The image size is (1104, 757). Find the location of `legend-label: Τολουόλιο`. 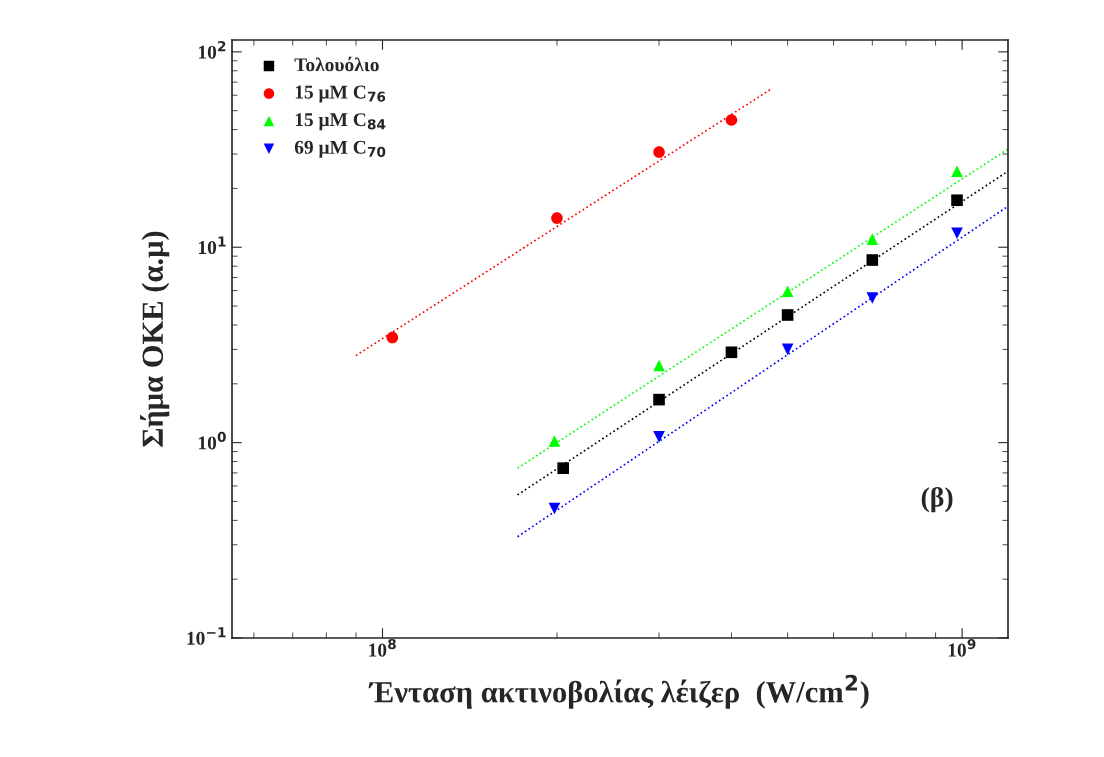

legend-label: Τολουόλιο is located at coordinates (336, 64).